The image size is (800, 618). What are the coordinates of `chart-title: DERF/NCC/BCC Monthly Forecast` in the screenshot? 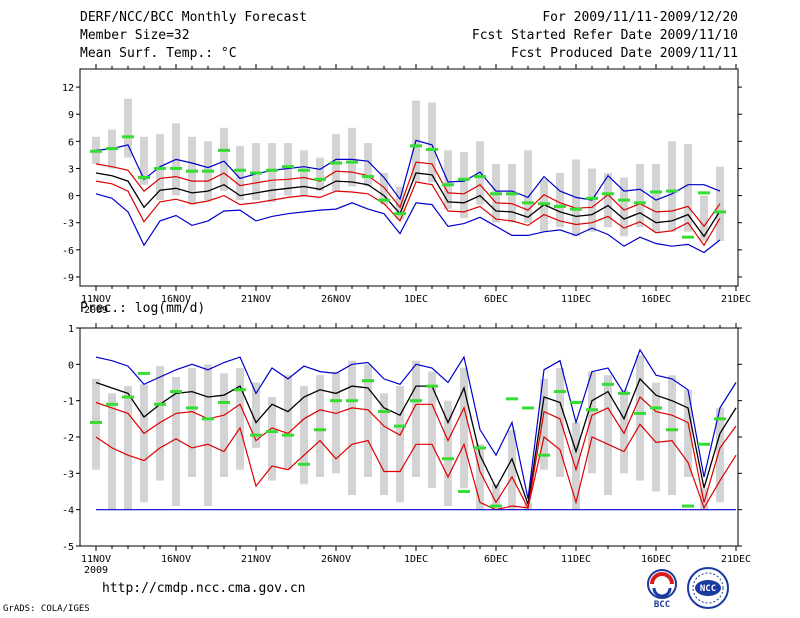 It's located at (193, 17).